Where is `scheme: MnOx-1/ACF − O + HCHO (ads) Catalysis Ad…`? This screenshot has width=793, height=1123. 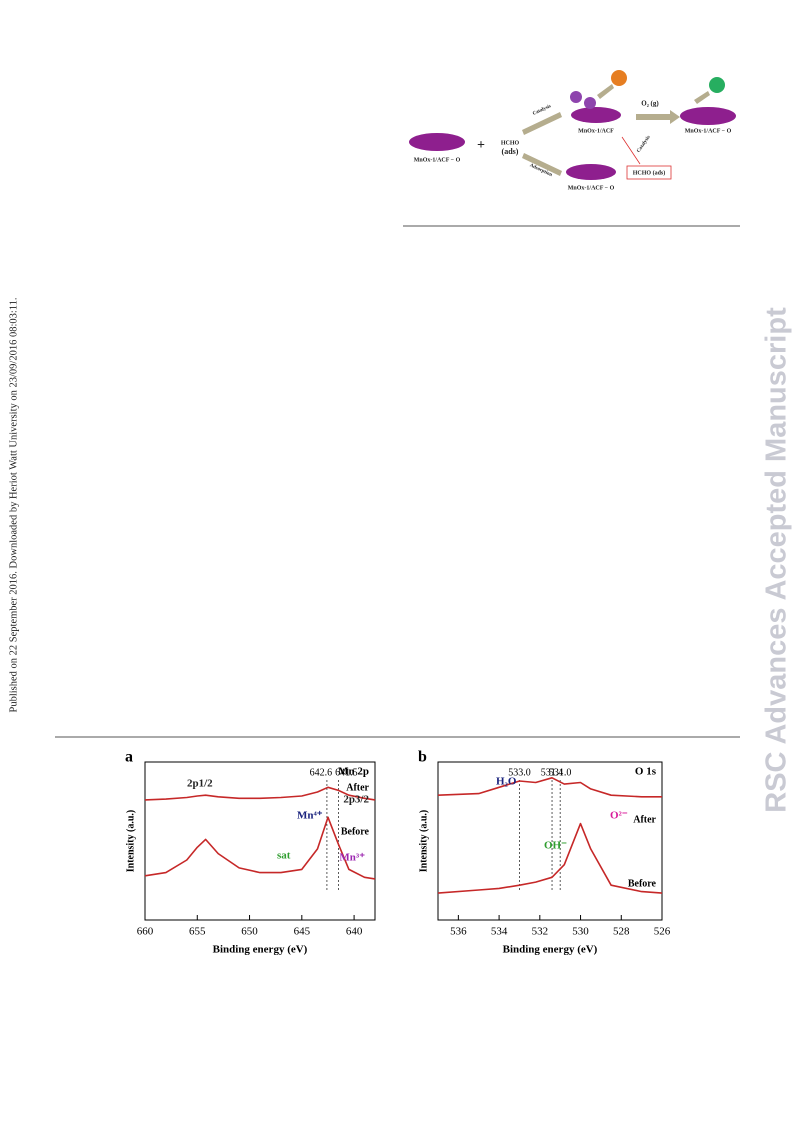 scheme: MnOx-1/ACF − O + HCHO (ads) Catalysis Ad… is located at coordinates (572, 130).